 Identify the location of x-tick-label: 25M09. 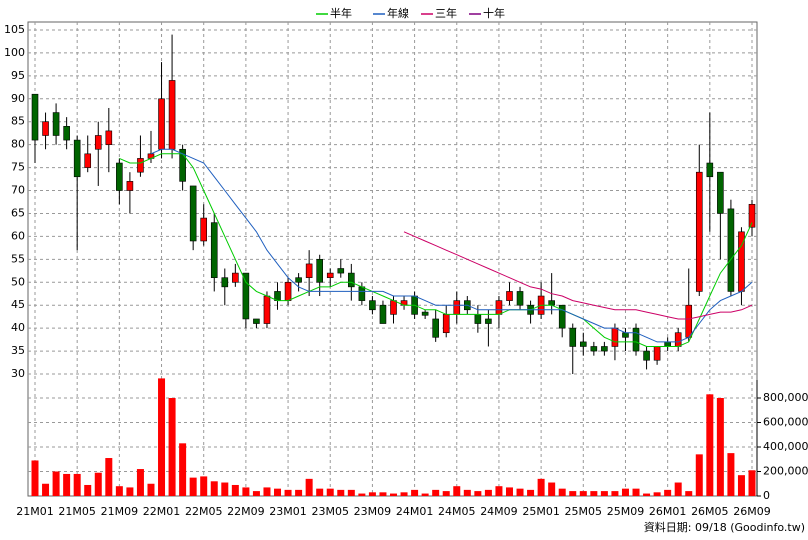
(626, 511).